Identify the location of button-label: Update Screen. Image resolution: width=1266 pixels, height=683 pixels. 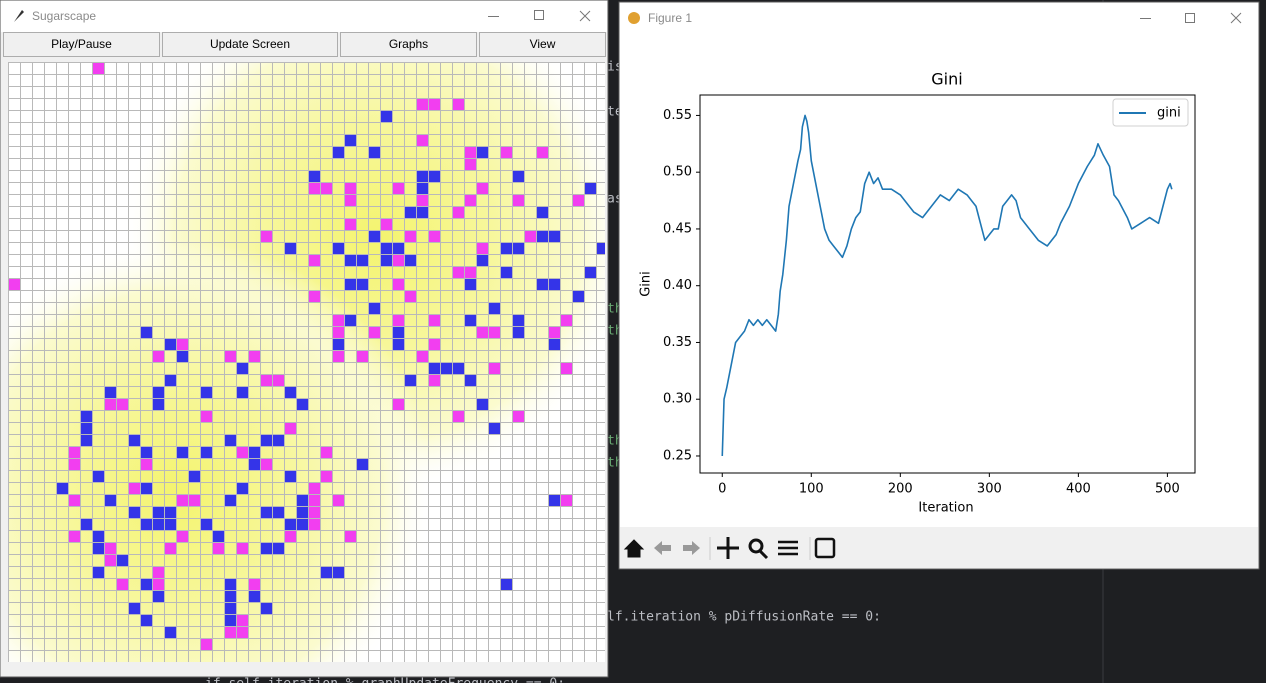
(250, 44).